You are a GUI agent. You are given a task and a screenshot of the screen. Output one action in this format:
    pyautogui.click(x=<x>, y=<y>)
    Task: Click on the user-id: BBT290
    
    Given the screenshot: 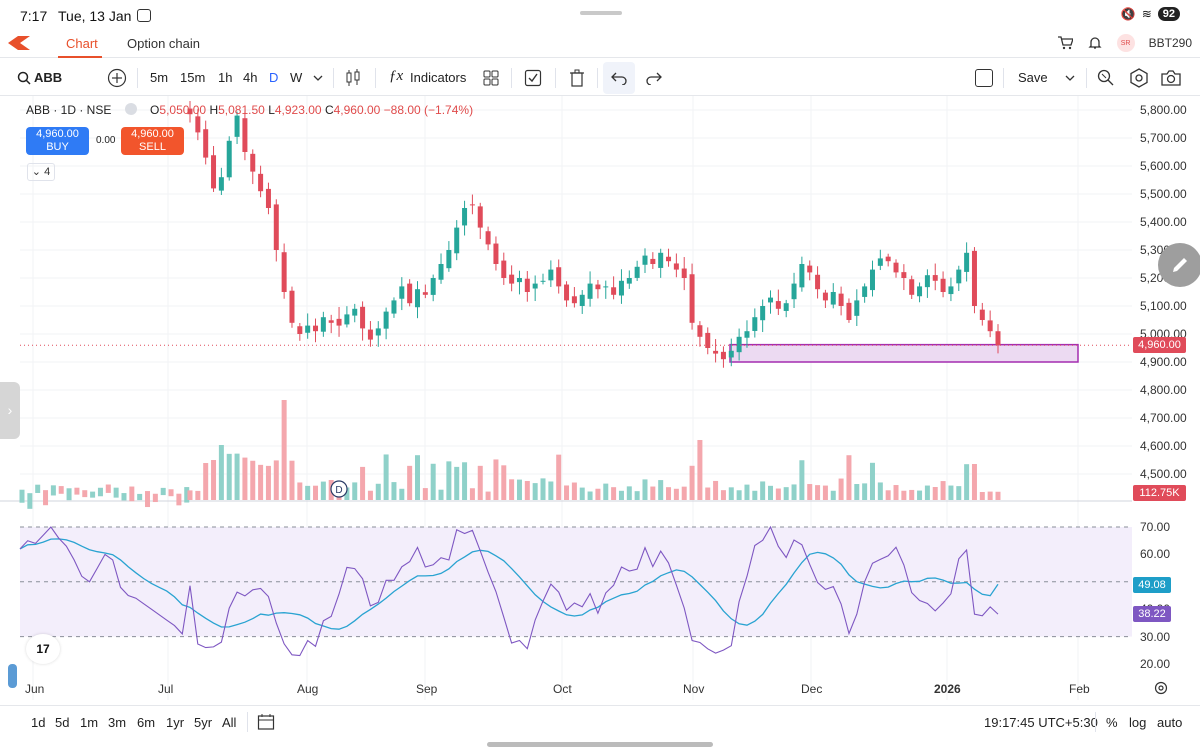 What is the action you would take?
    pyautogui.click(x=1170, y=43)
    